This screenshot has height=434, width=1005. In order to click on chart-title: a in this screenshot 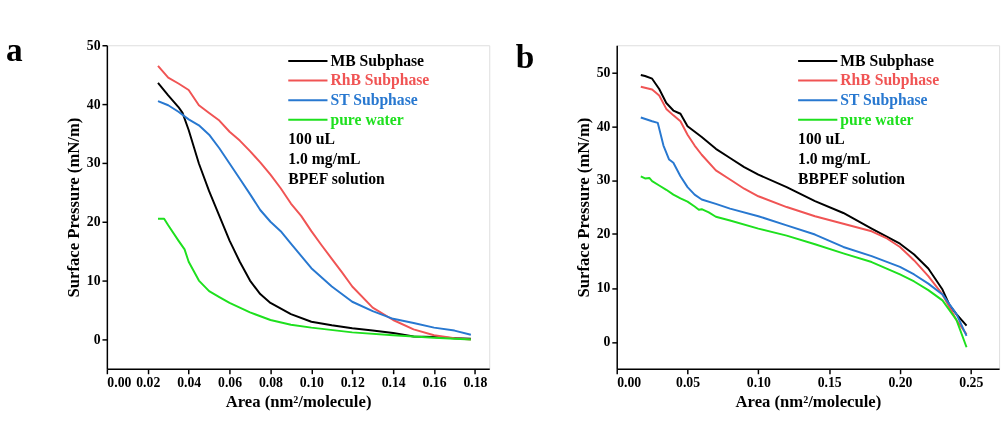, I will do `click(14, 49)`.